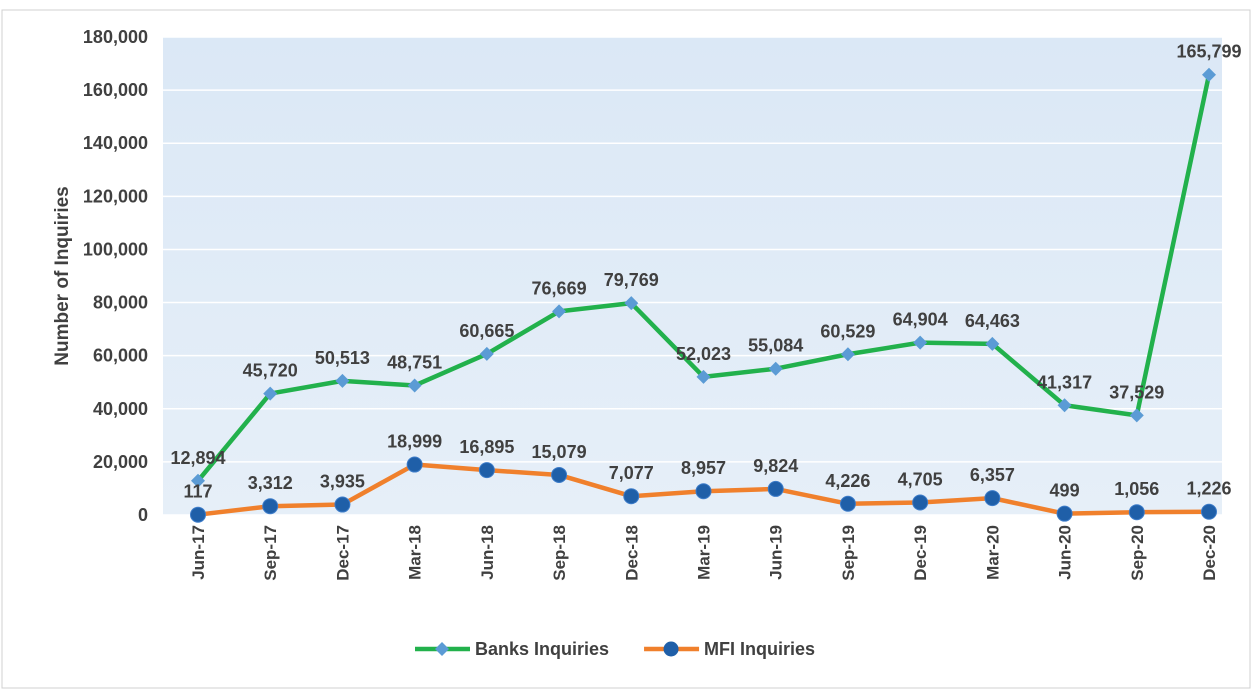  What do you see at coordinates (559, 452) in the screenshot?
I see `data-label: 15,079` at bounding box center [559, 452].